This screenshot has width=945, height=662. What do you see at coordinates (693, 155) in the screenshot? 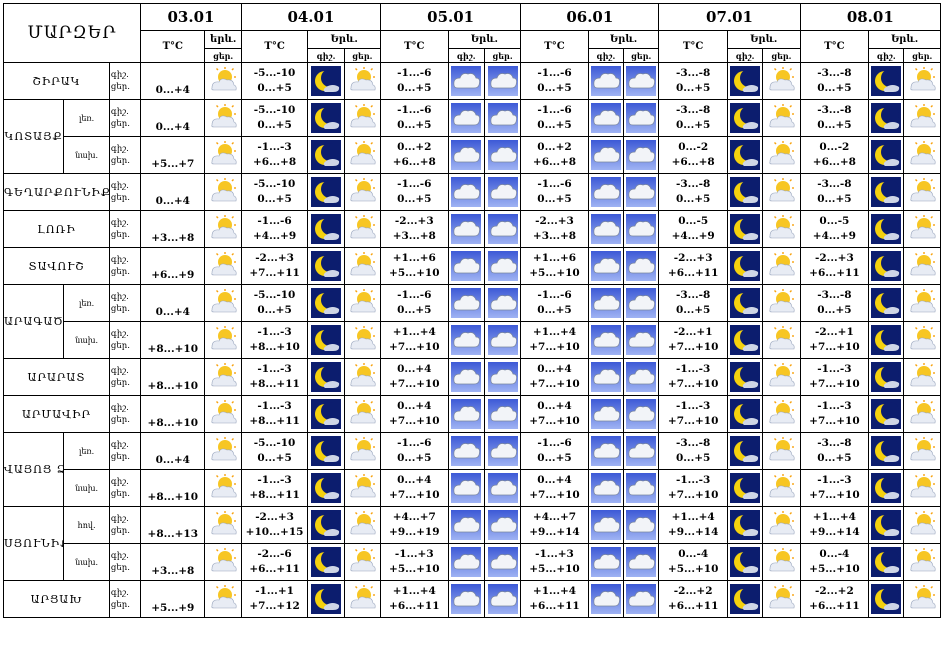
I see `temperature-cell: 0...-2 +6...+8` at bounding box center [693, 155].